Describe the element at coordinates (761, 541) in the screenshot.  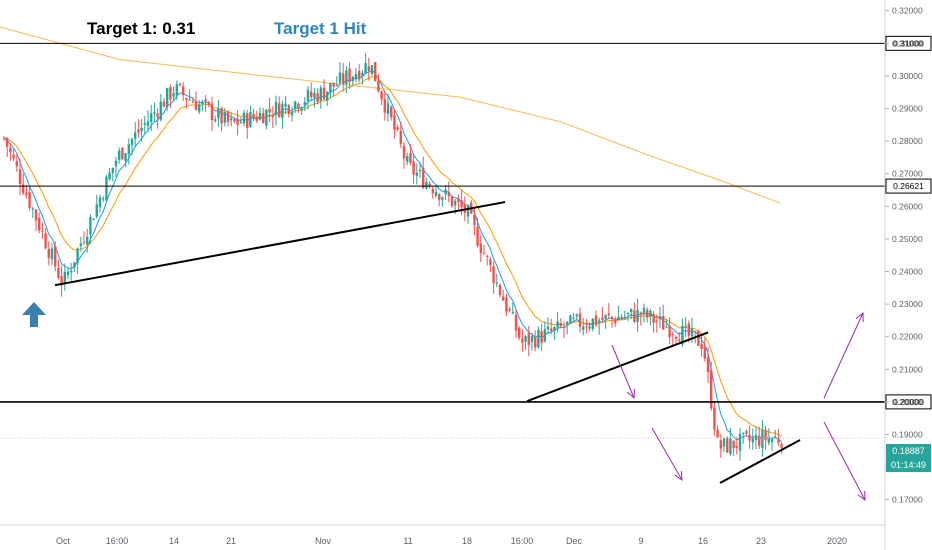
I see `x-tick-label: 23` at that location.